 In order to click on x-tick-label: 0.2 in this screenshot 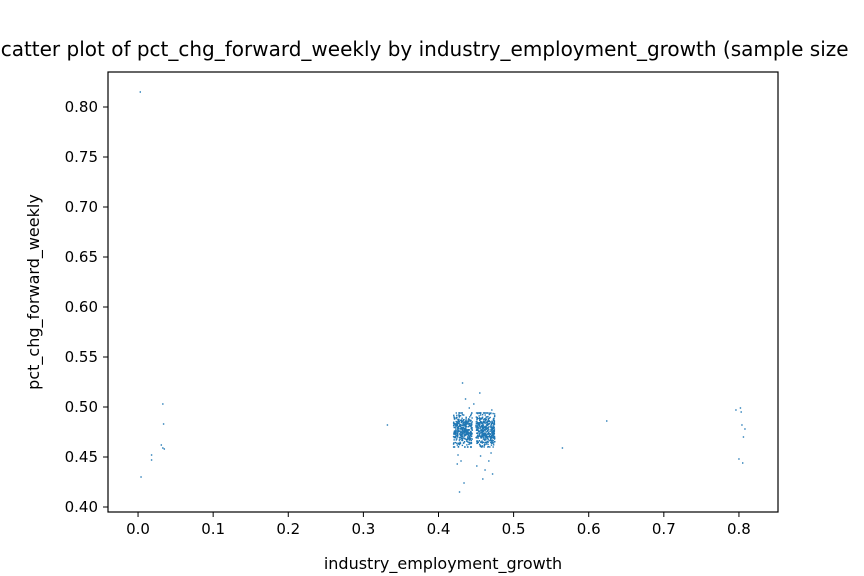, I will do `click(288, 529)`.